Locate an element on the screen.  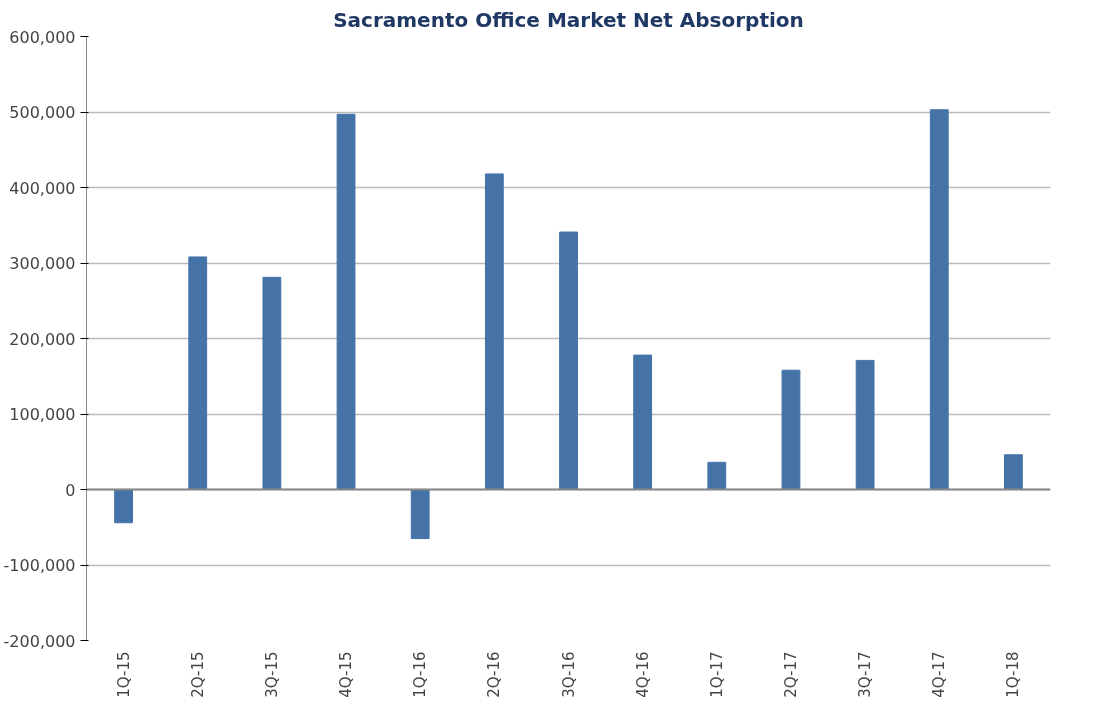
x-tick-label: 3Q-16 is located at coordinates (568, 674).